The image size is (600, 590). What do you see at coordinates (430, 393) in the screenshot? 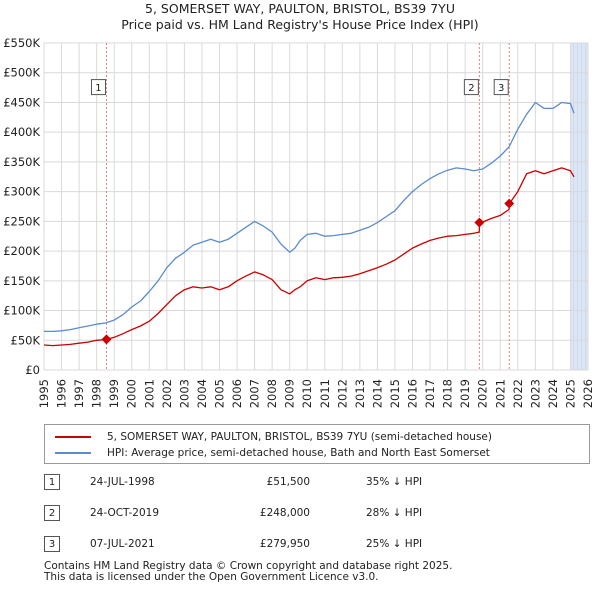
I see `x-tick-label: 2017` at bounding box center [430, 393].